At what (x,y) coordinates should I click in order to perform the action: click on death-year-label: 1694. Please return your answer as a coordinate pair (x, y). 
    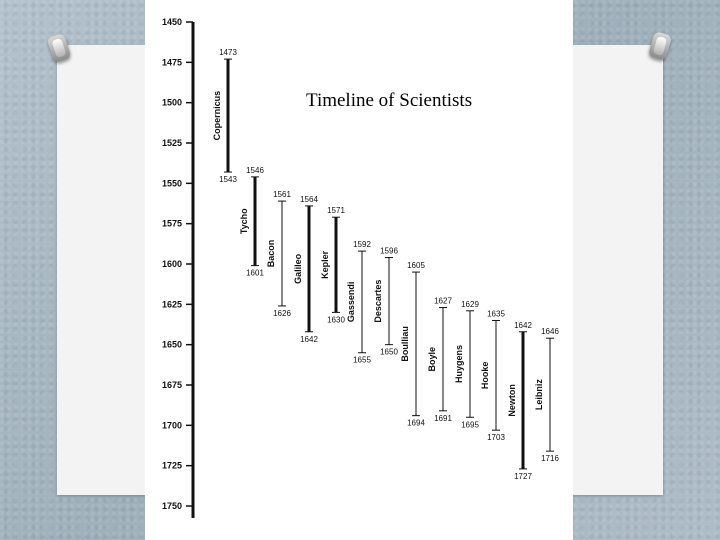
    Looking at the image, I should click on (416, 423).